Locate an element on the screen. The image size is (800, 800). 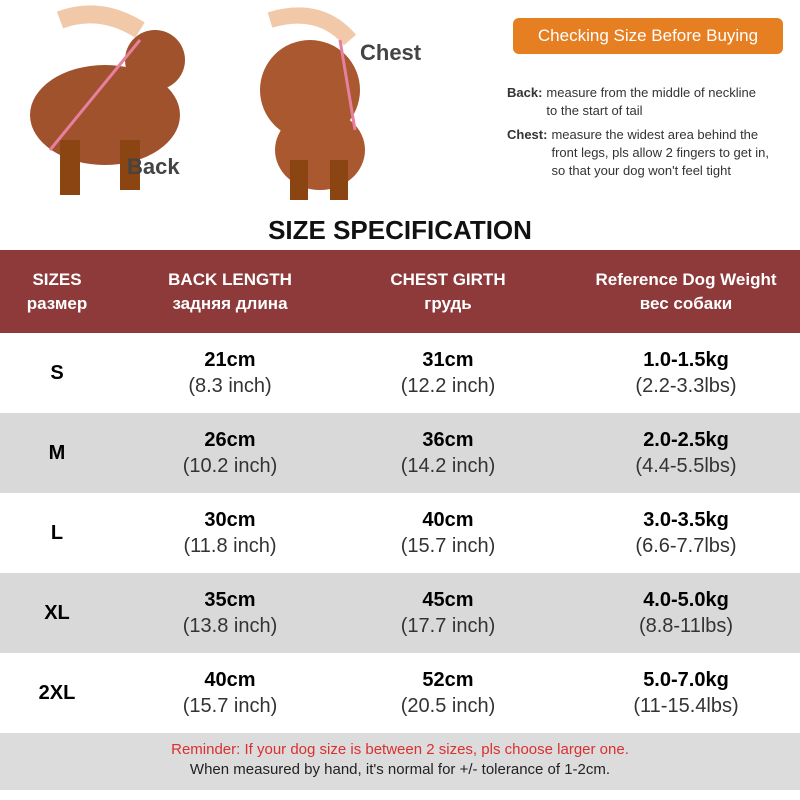
instruction-label: Chest: is located at coordinates (527, 134).